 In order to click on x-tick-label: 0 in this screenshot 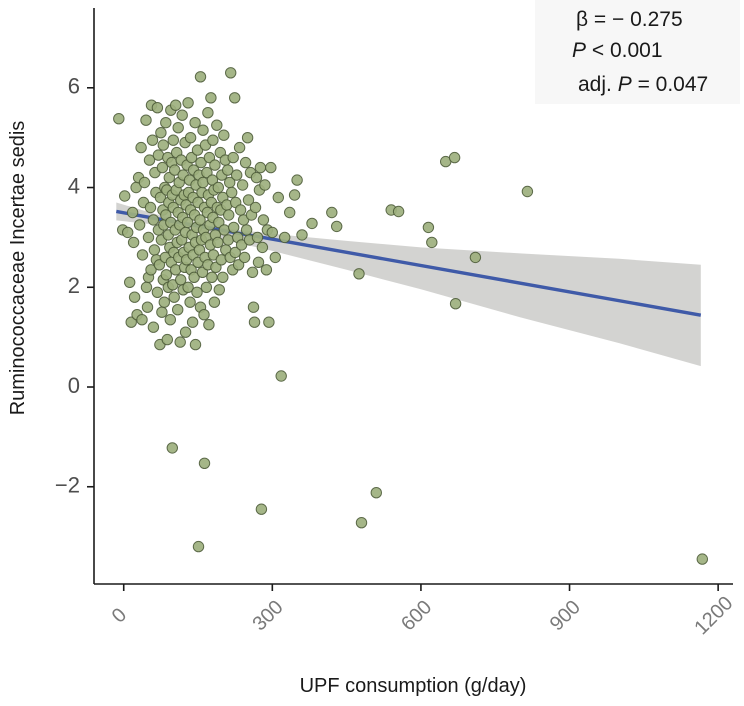, I will do `click(119, 615)`.